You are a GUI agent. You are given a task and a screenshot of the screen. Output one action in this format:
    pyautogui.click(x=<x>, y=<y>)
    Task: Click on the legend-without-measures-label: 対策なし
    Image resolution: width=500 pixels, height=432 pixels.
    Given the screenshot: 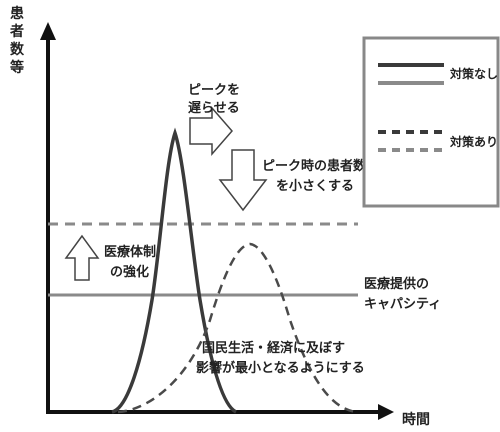 What is the action you would take?
    pyautogui.click(x=473, y=73)
    